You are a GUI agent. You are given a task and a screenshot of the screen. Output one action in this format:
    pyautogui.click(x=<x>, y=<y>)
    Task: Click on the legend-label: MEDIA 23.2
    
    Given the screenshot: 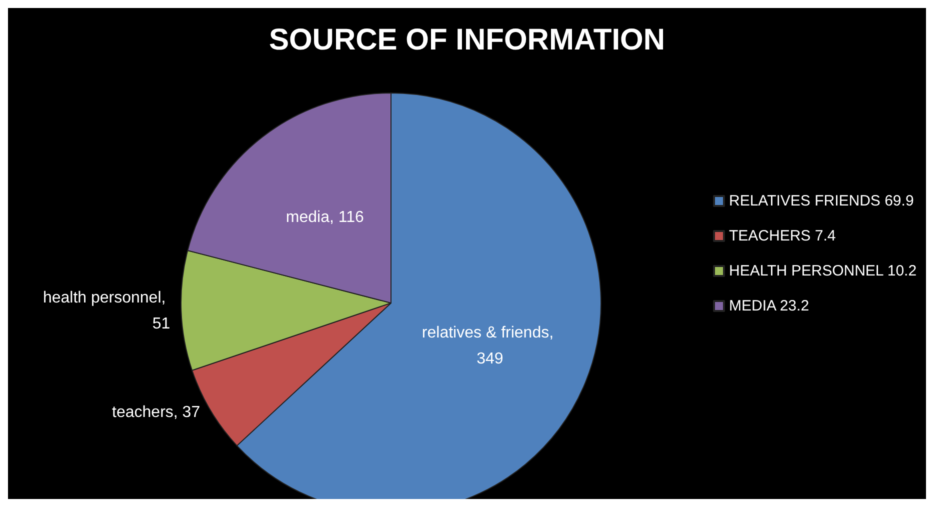 What is the action you would take?
    pyautogui.click(x=769, y=306)
    